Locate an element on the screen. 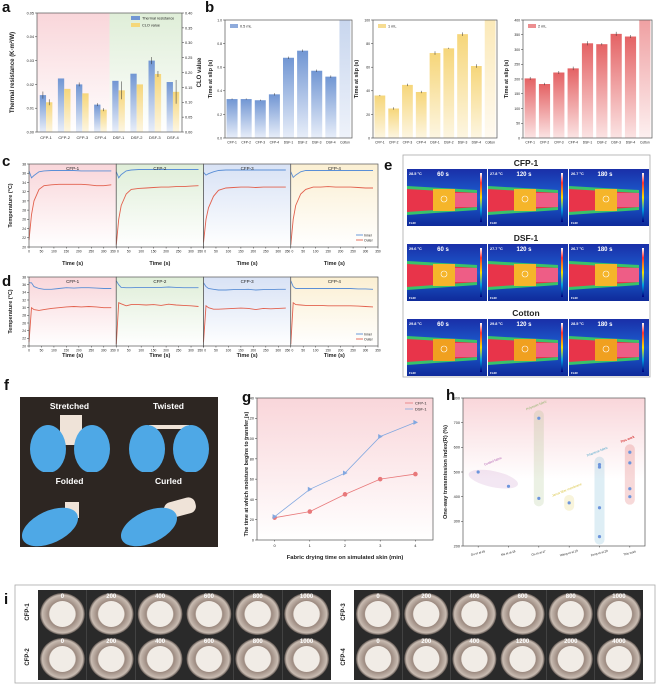 The height and width of the screenshot is (687, 661). x-tick-label: Ou et al.17 is located at coordinates (539, 553).